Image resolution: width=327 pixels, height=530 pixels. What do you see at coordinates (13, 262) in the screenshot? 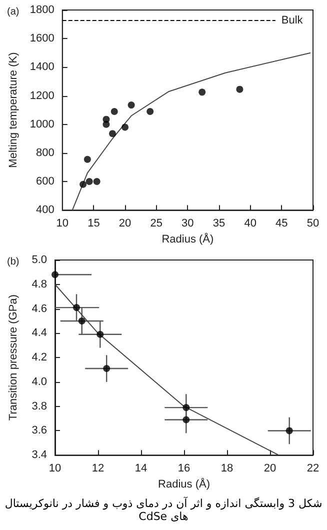
I see `chart-title: (b)` at bounding box center [13, 262].